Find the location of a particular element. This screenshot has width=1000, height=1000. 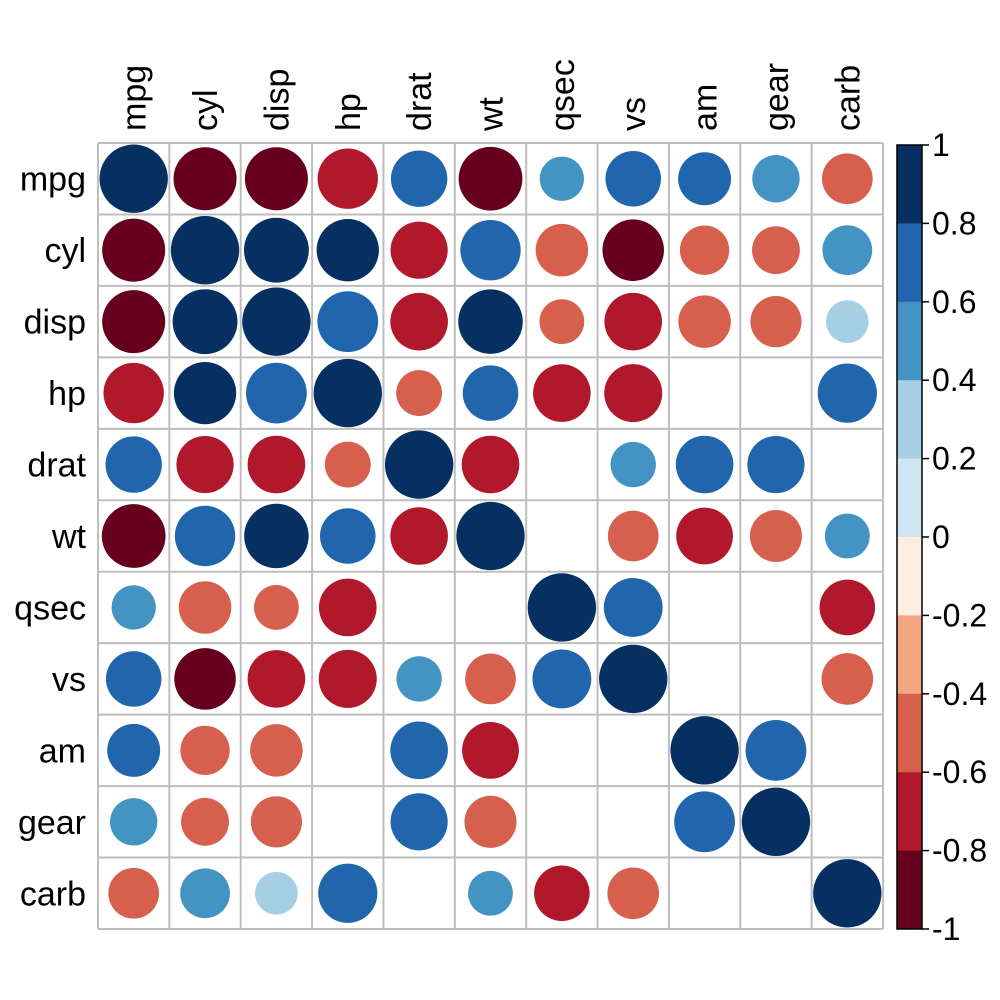

corr-circle-wt-drat is located at coordinates (419, 536).